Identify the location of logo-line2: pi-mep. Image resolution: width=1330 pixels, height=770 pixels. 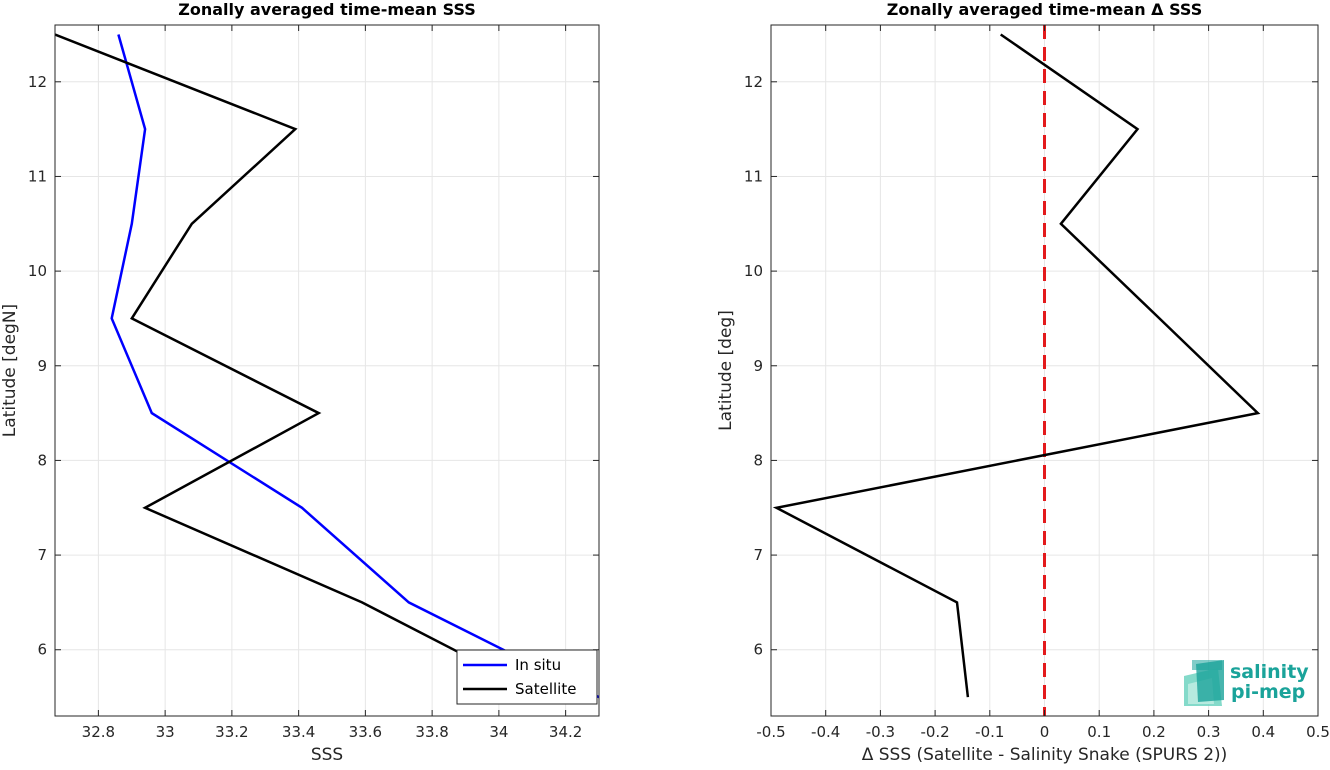
(1268, 692).